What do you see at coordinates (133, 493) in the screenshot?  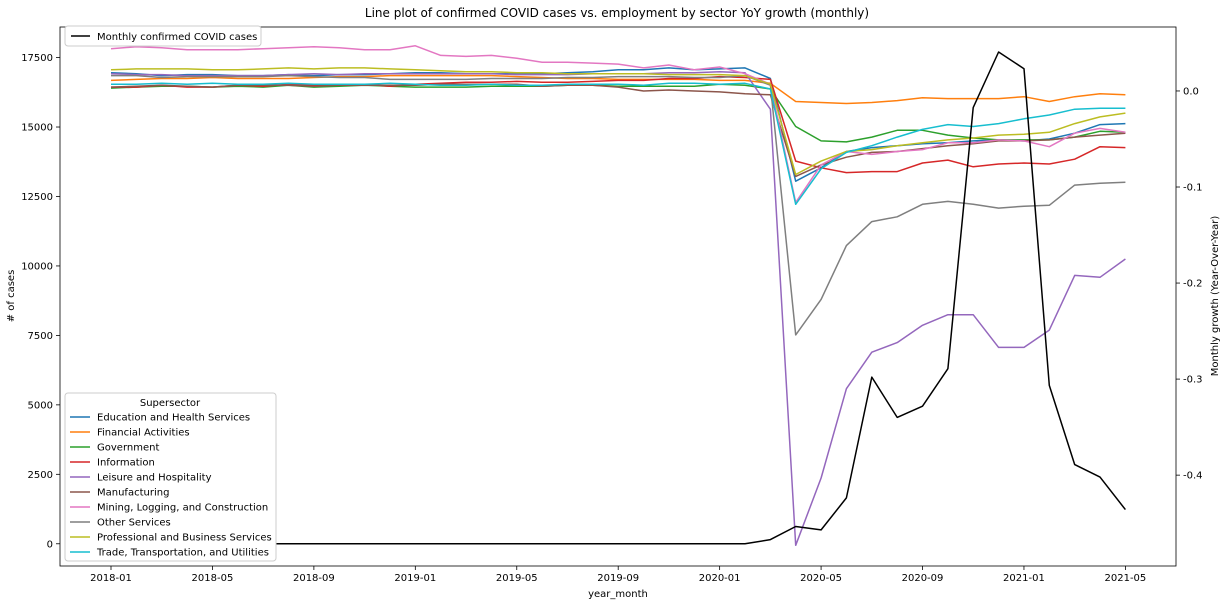 I see `legend-label-manufacturing: Manufacturing` at bounding box center [133, 493].